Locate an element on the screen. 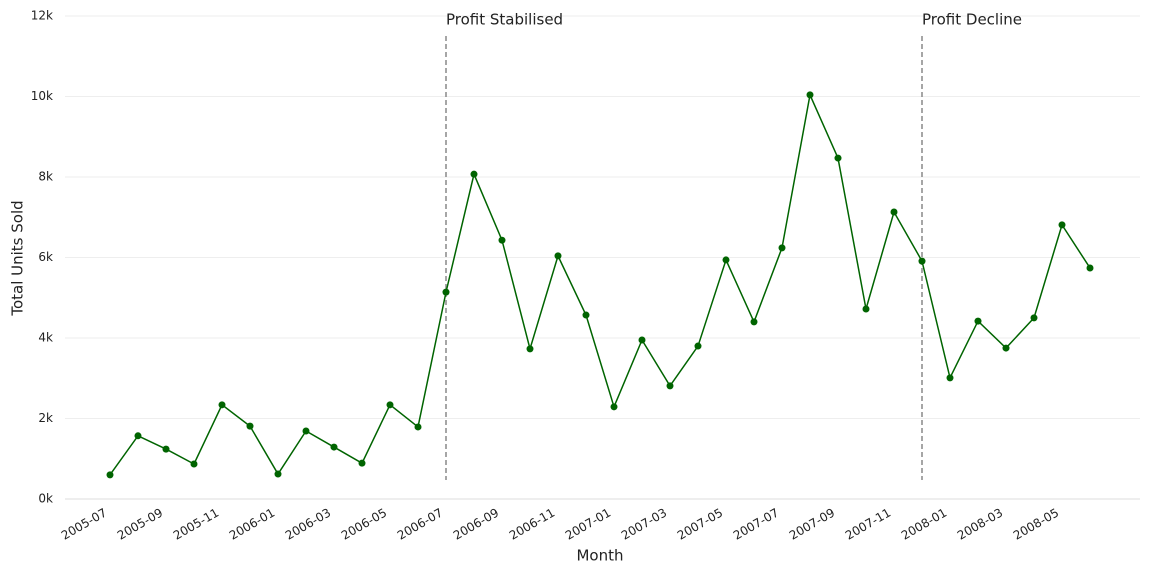 This screenshot has width=1152, height=576. x-tick-label: 2007-01 is located at coordinates (588, 524).